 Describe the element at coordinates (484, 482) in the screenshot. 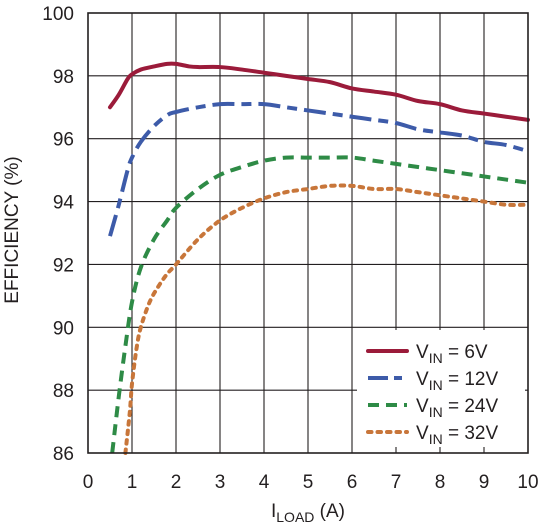

I see `x-tick-label: 9` at that location.